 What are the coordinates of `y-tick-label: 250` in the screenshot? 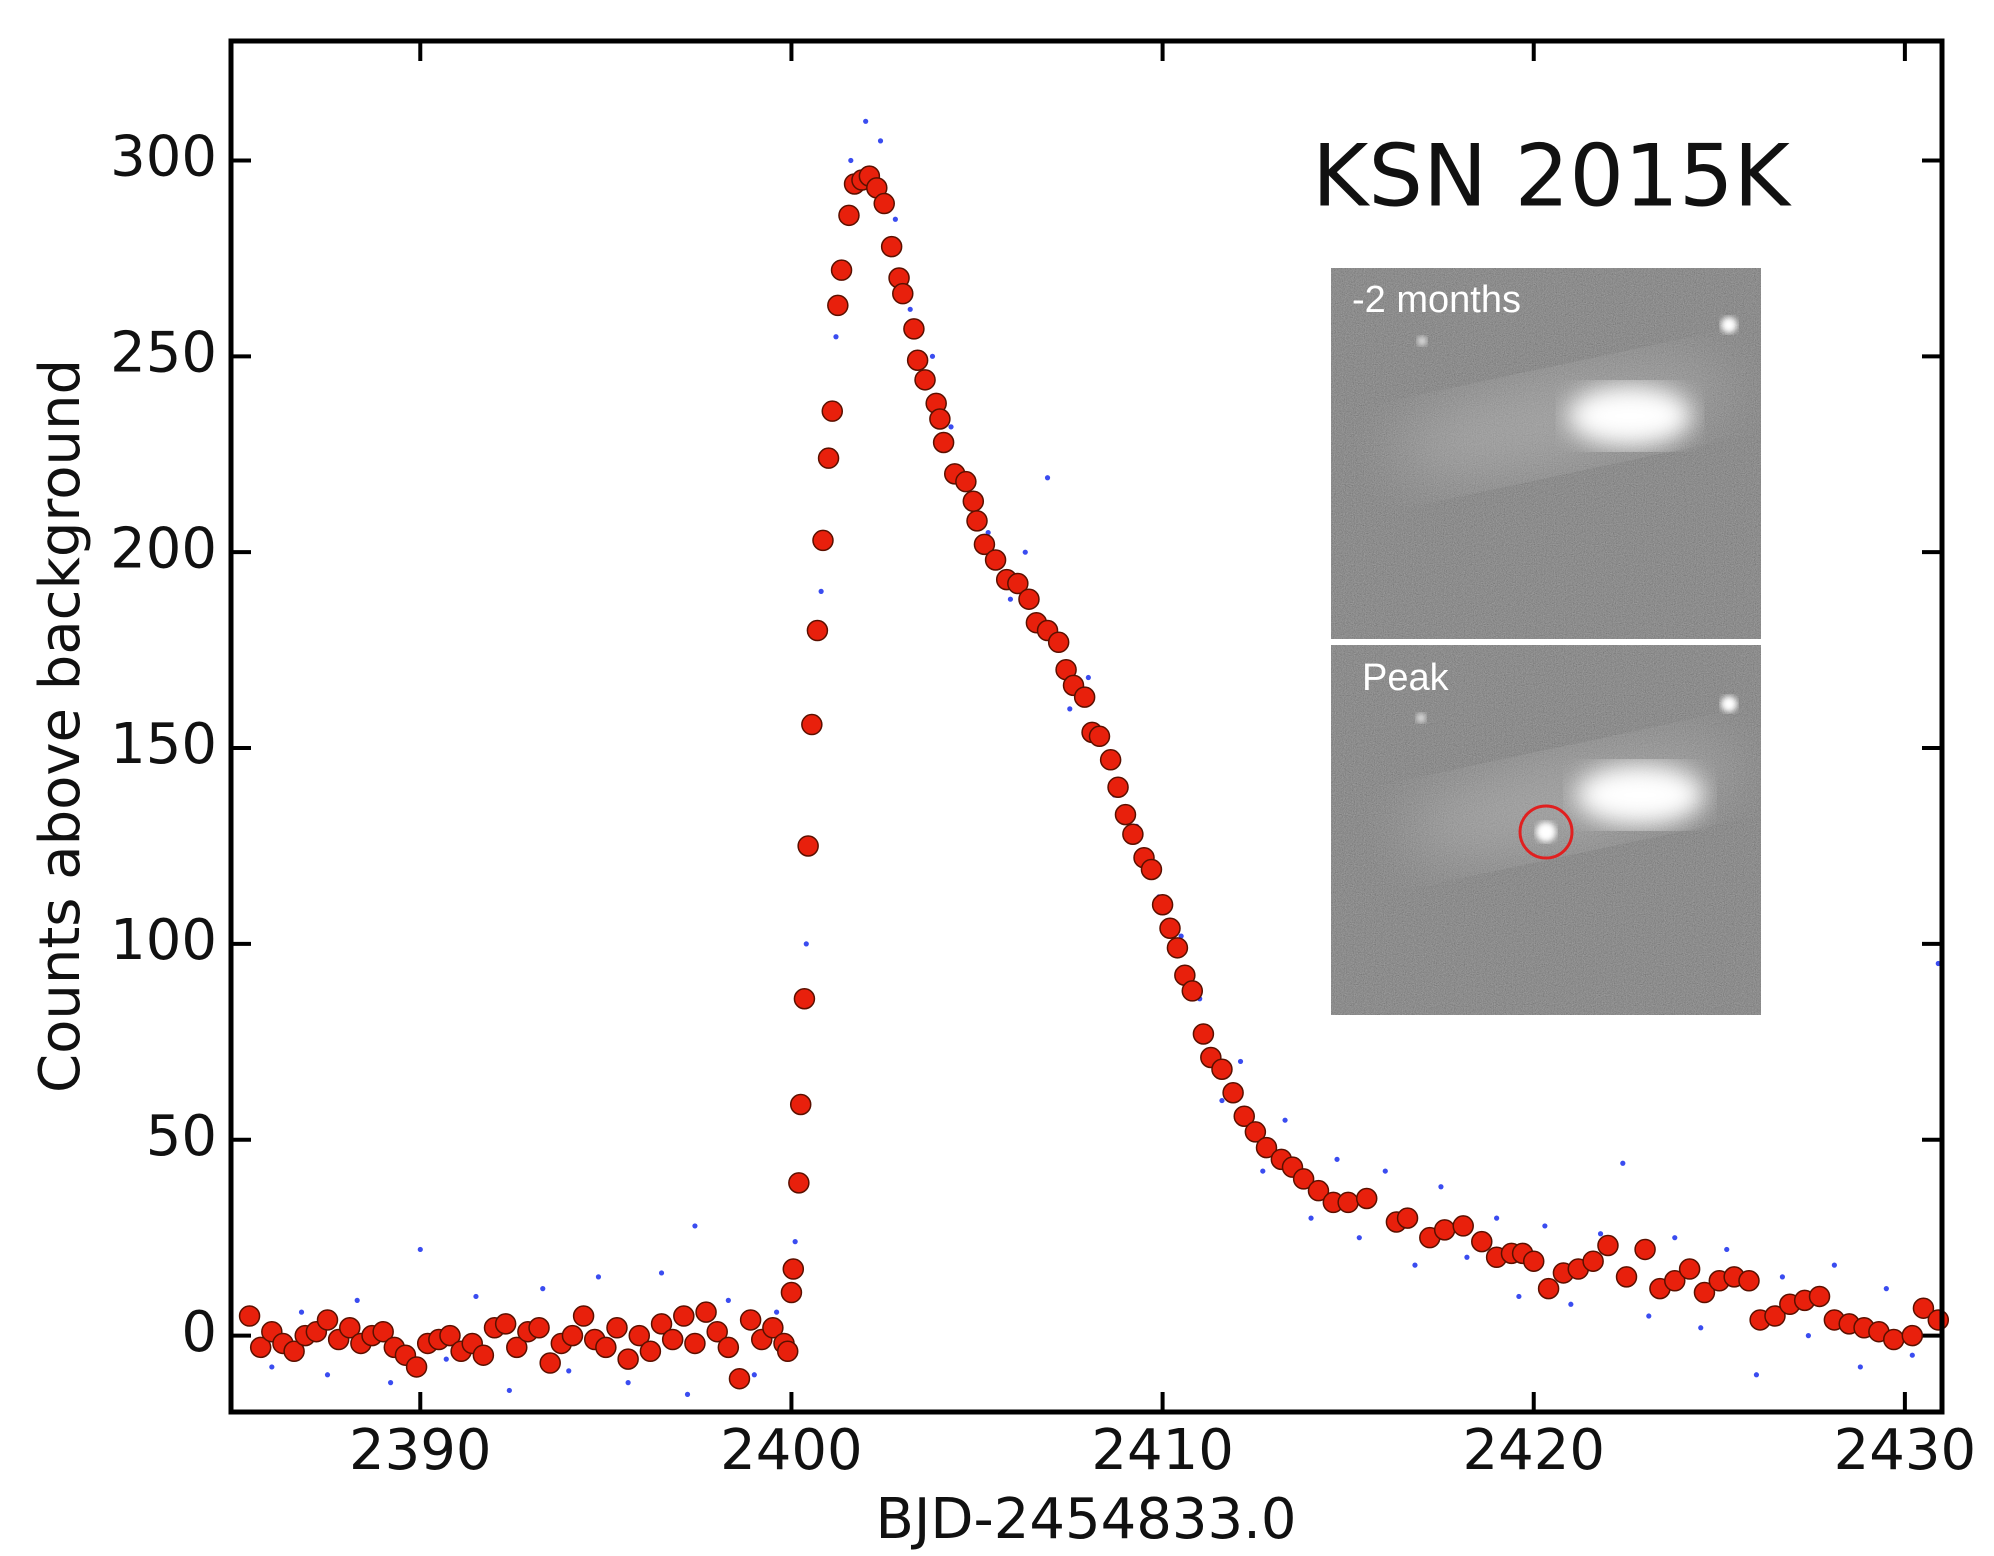 It's located at (163, 352).